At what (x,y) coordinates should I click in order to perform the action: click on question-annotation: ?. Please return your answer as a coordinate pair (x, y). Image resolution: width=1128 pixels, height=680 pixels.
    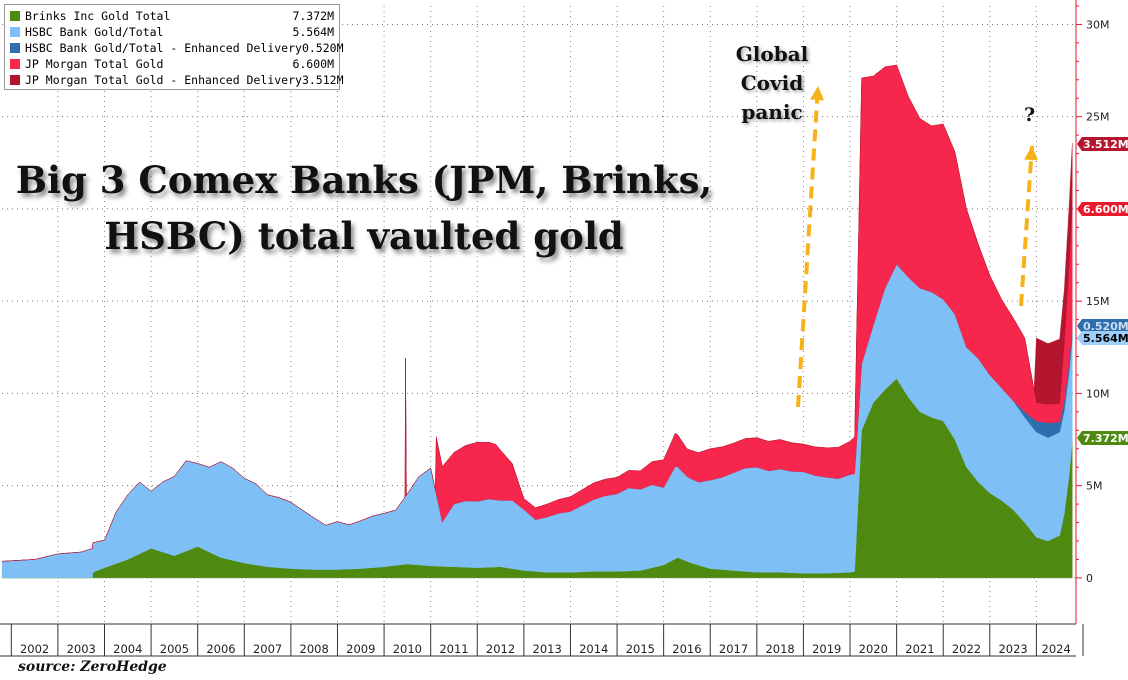
    Looking at the image, I should click on (1030, 115).